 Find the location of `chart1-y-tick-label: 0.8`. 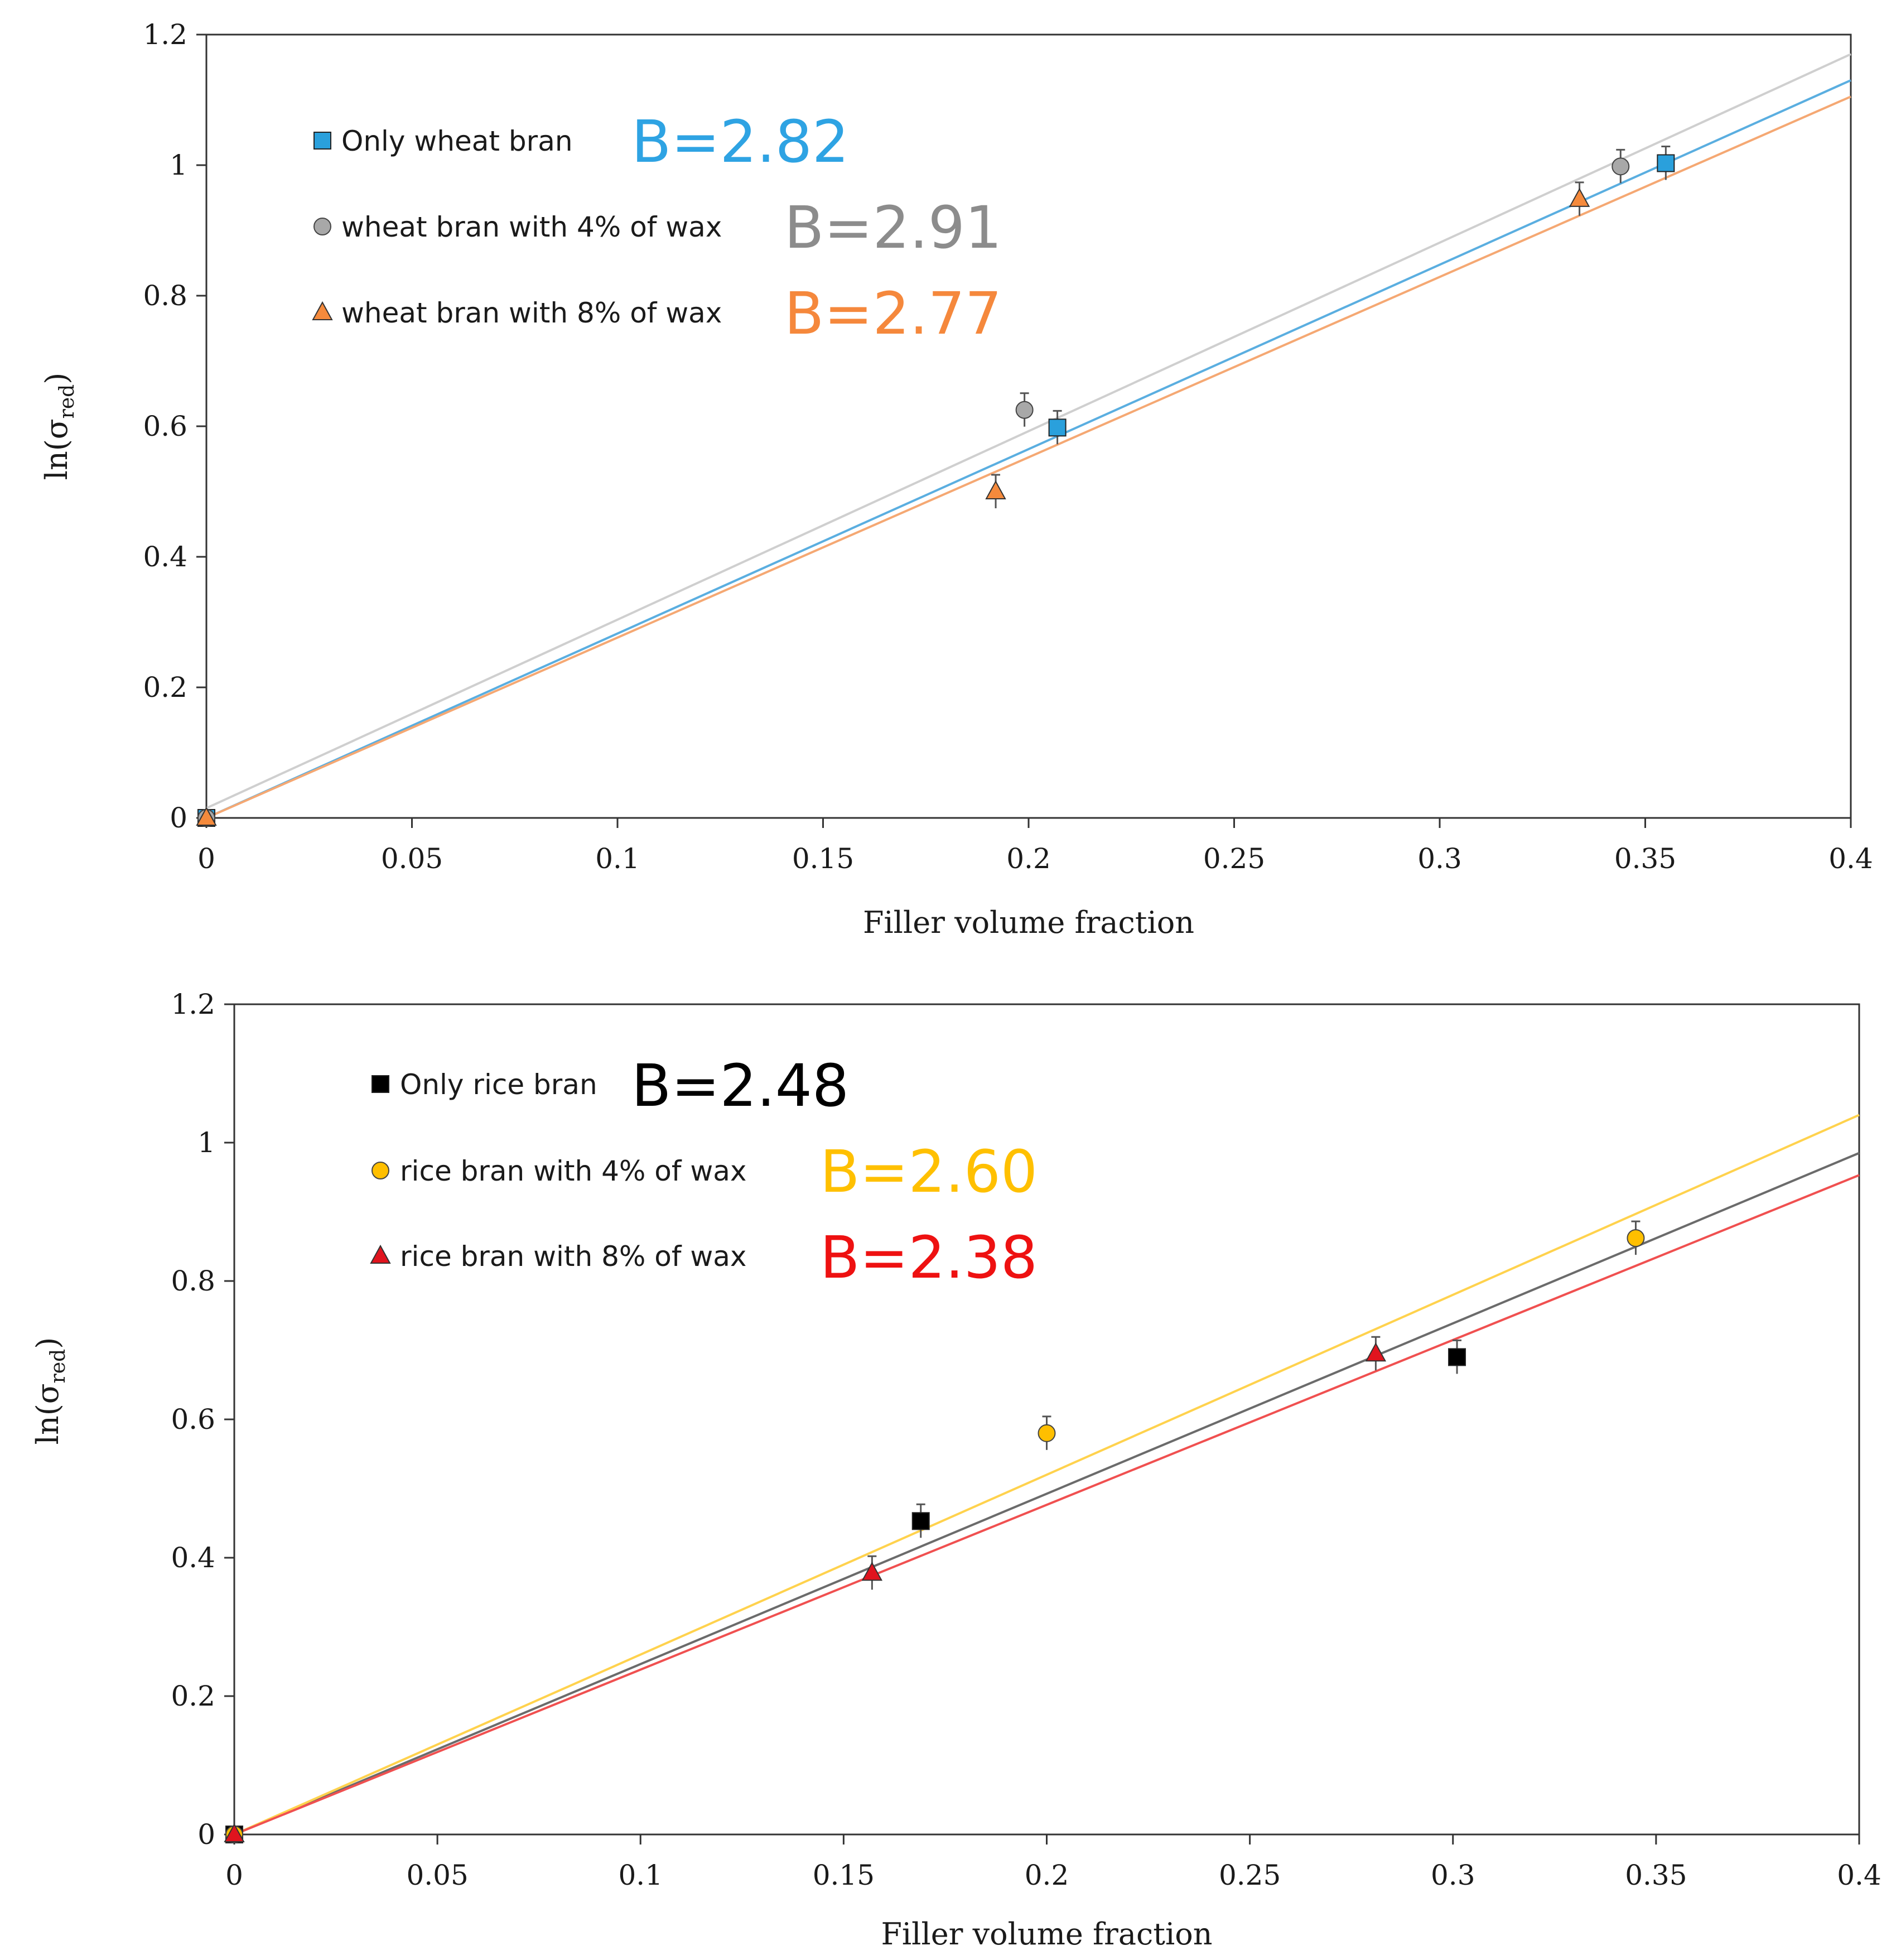

chart1-y-tick-label: 0.8 is located at coordinates (165, 296).